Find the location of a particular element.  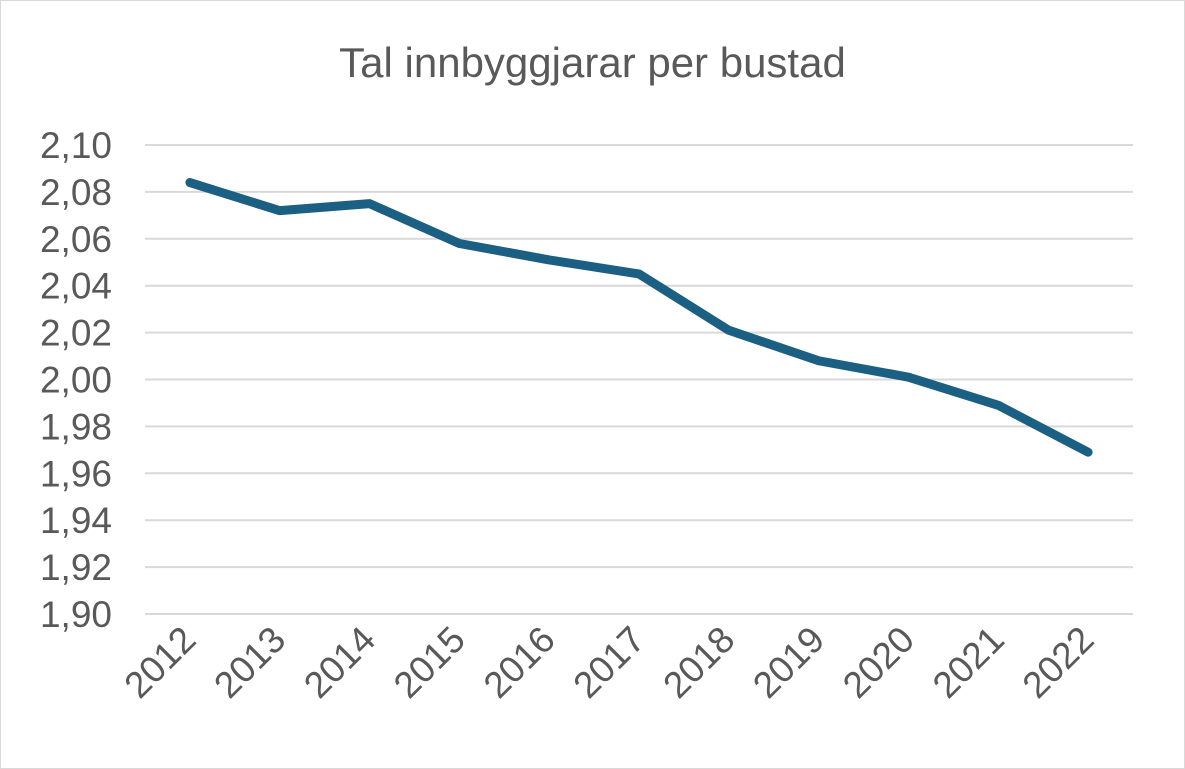

y-tick-label: 2,10 is located at coordinates (76, 145).